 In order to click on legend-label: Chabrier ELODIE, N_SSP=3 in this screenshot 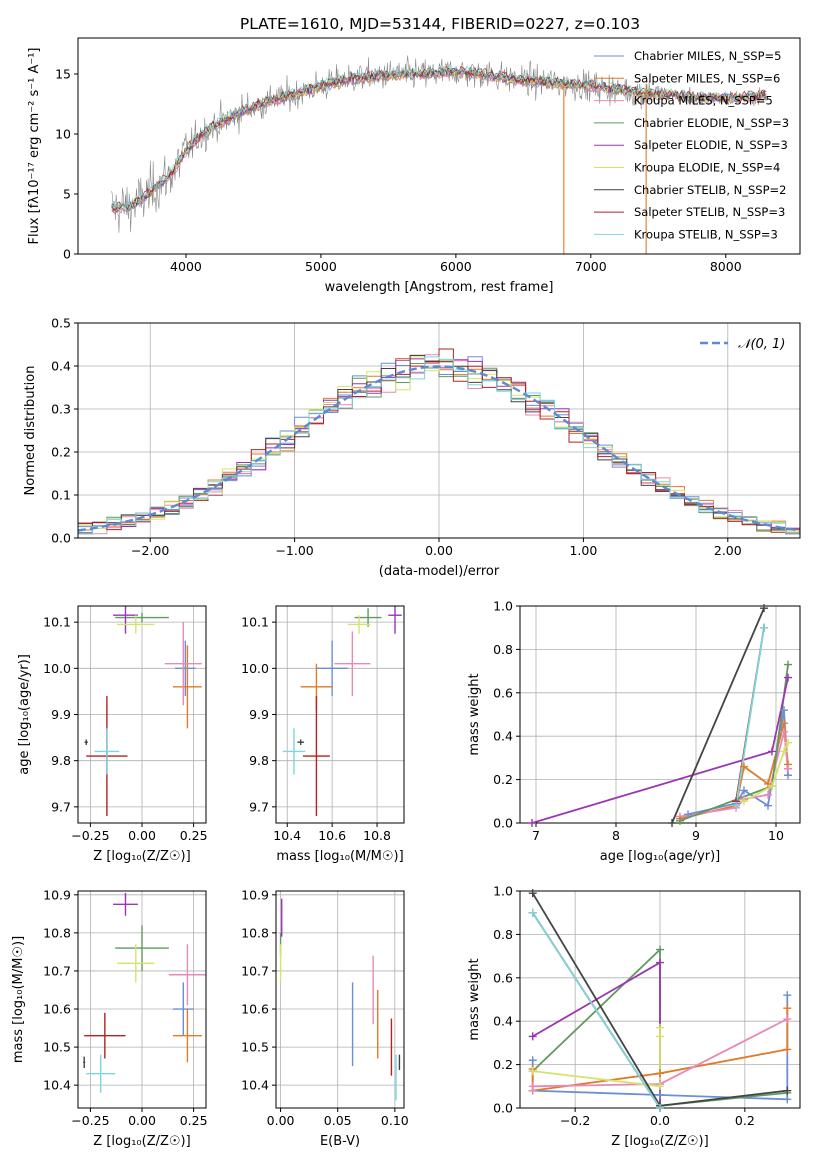, I will do `click(711, 123)`.